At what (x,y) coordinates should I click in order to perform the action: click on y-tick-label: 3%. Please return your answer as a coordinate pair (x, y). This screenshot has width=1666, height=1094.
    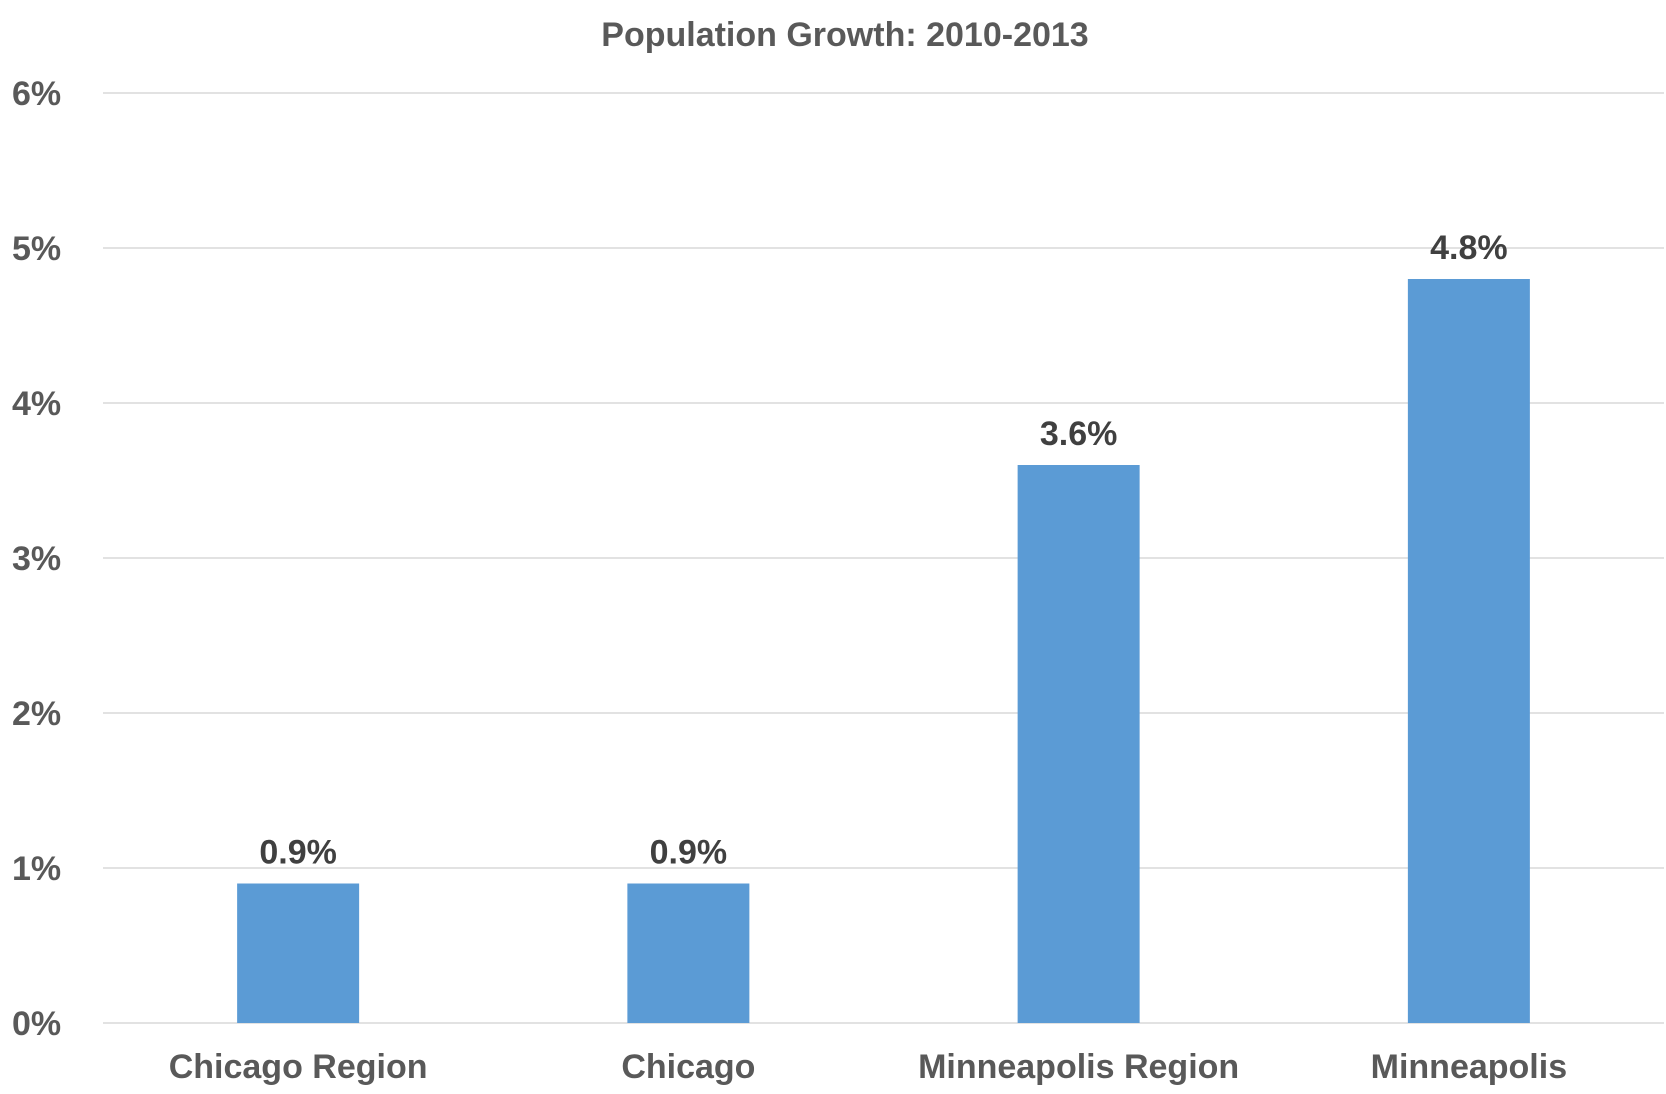
    Looking at the image, I should click on (36, 559).